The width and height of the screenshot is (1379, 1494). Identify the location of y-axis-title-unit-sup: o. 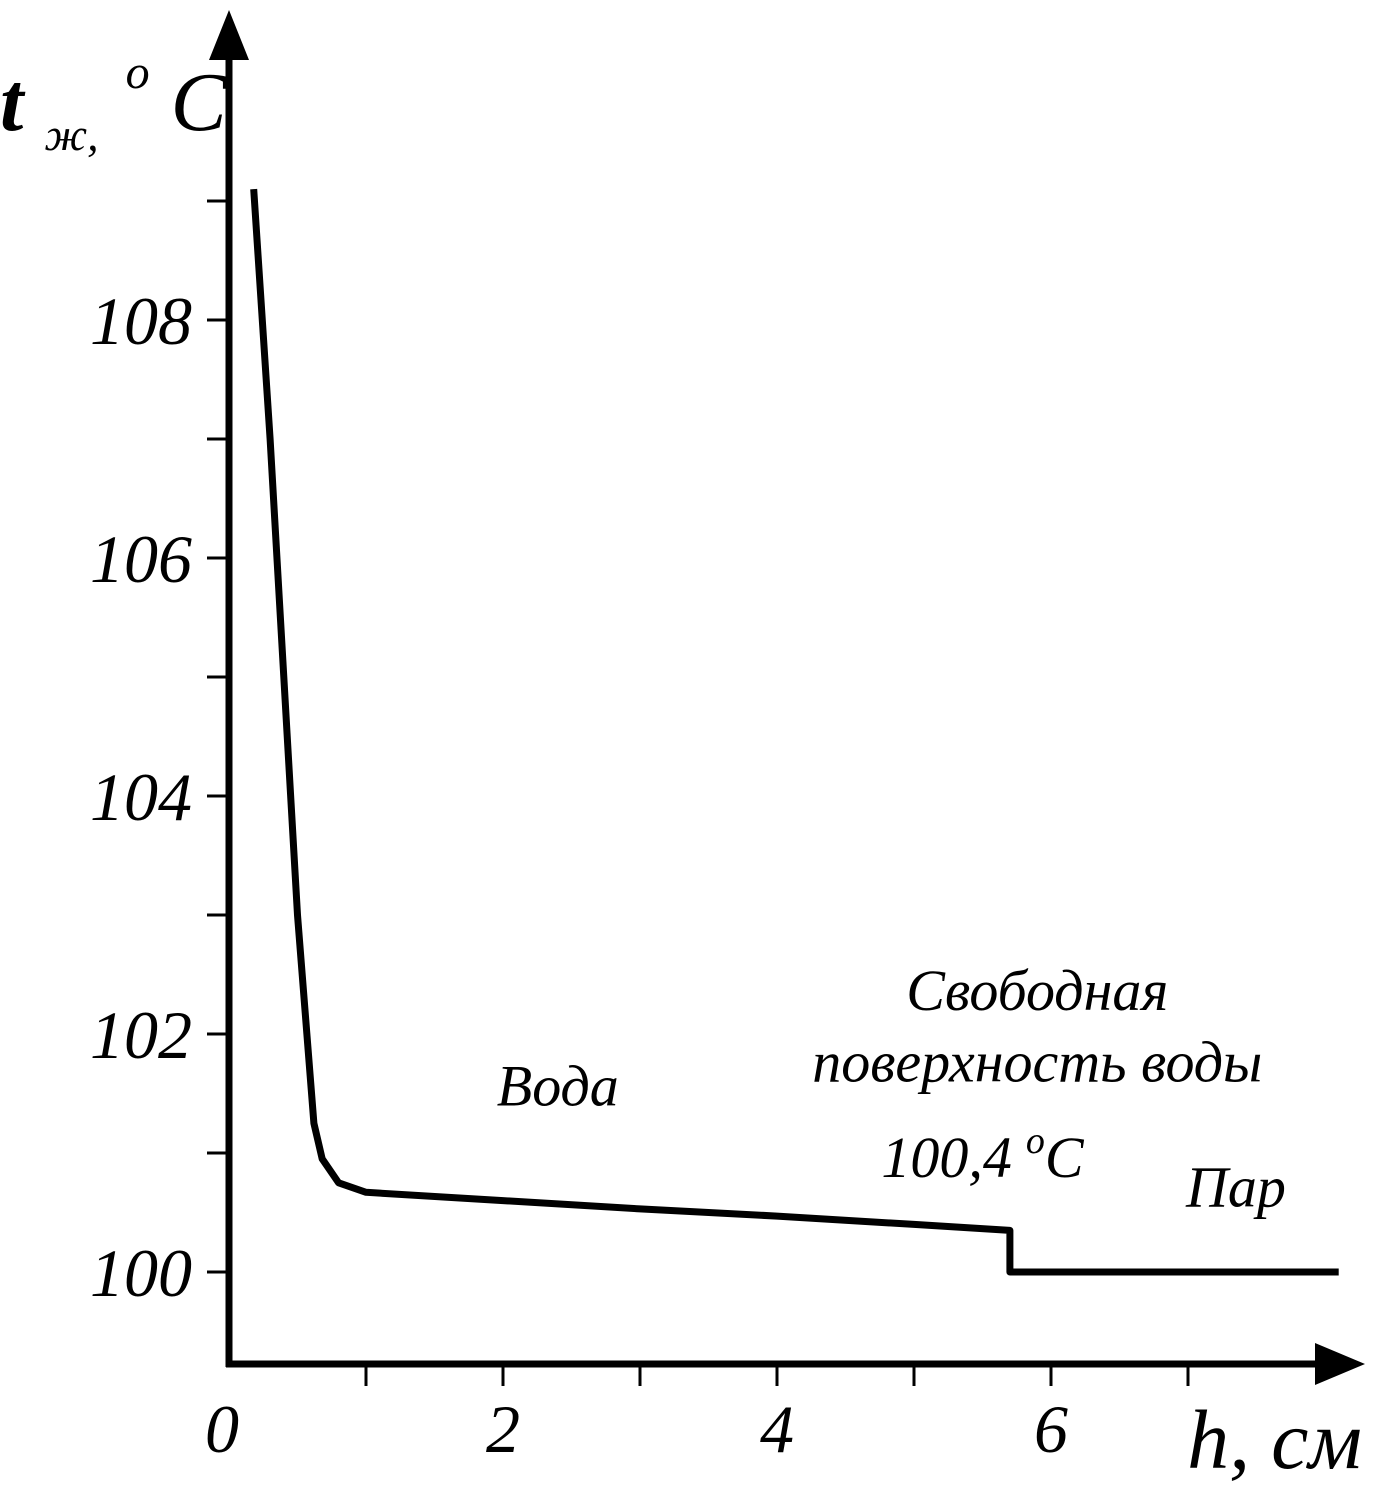
(138, 72).